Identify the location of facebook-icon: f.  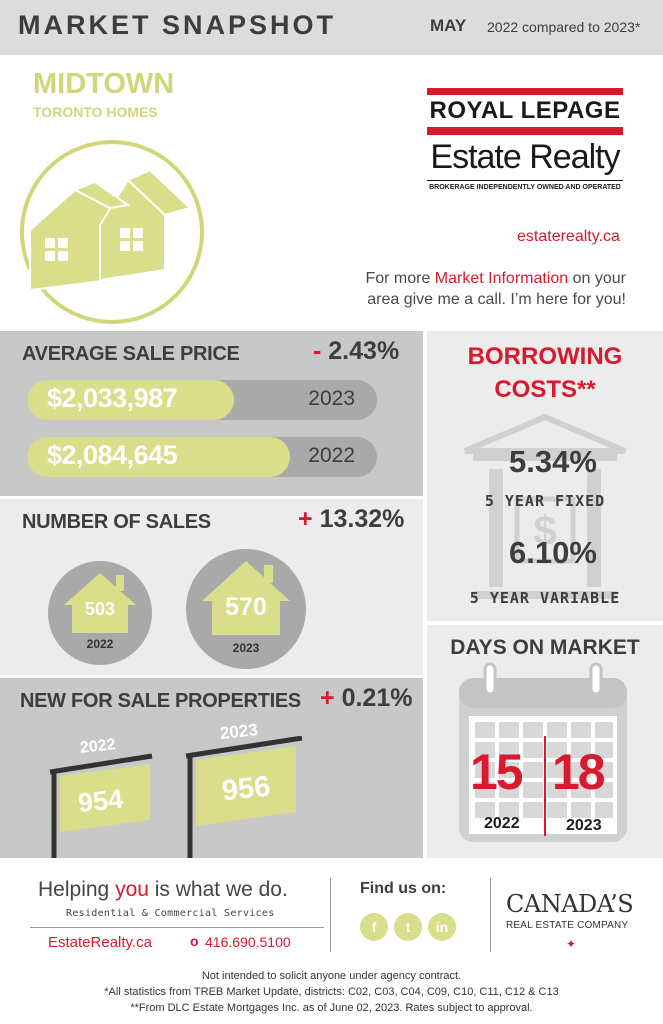
(374, 927).